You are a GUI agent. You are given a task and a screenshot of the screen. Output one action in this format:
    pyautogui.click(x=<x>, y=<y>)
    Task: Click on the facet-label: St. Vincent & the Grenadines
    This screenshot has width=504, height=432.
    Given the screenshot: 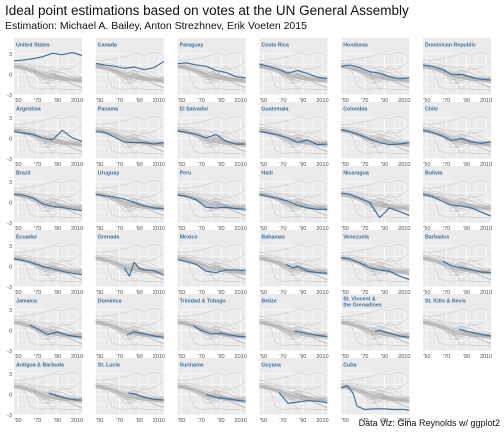 What is the action you would take?
    pyautogui.click(x=362, y=303)
    